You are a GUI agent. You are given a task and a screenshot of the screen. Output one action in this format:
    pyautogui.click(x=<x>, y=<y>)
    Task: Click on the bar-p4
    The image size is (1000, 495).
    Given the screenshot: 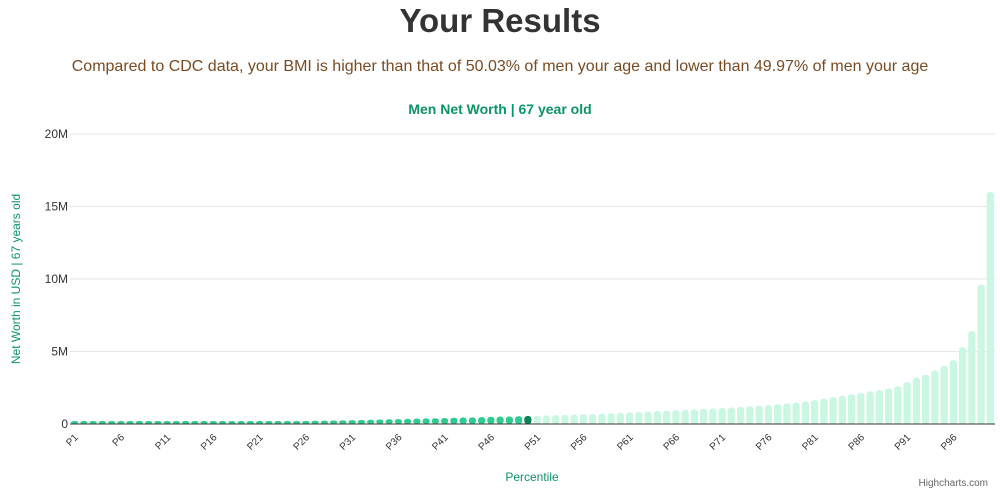 What is the action you would take?
    pyautogui.click(x=102, y=422)
    